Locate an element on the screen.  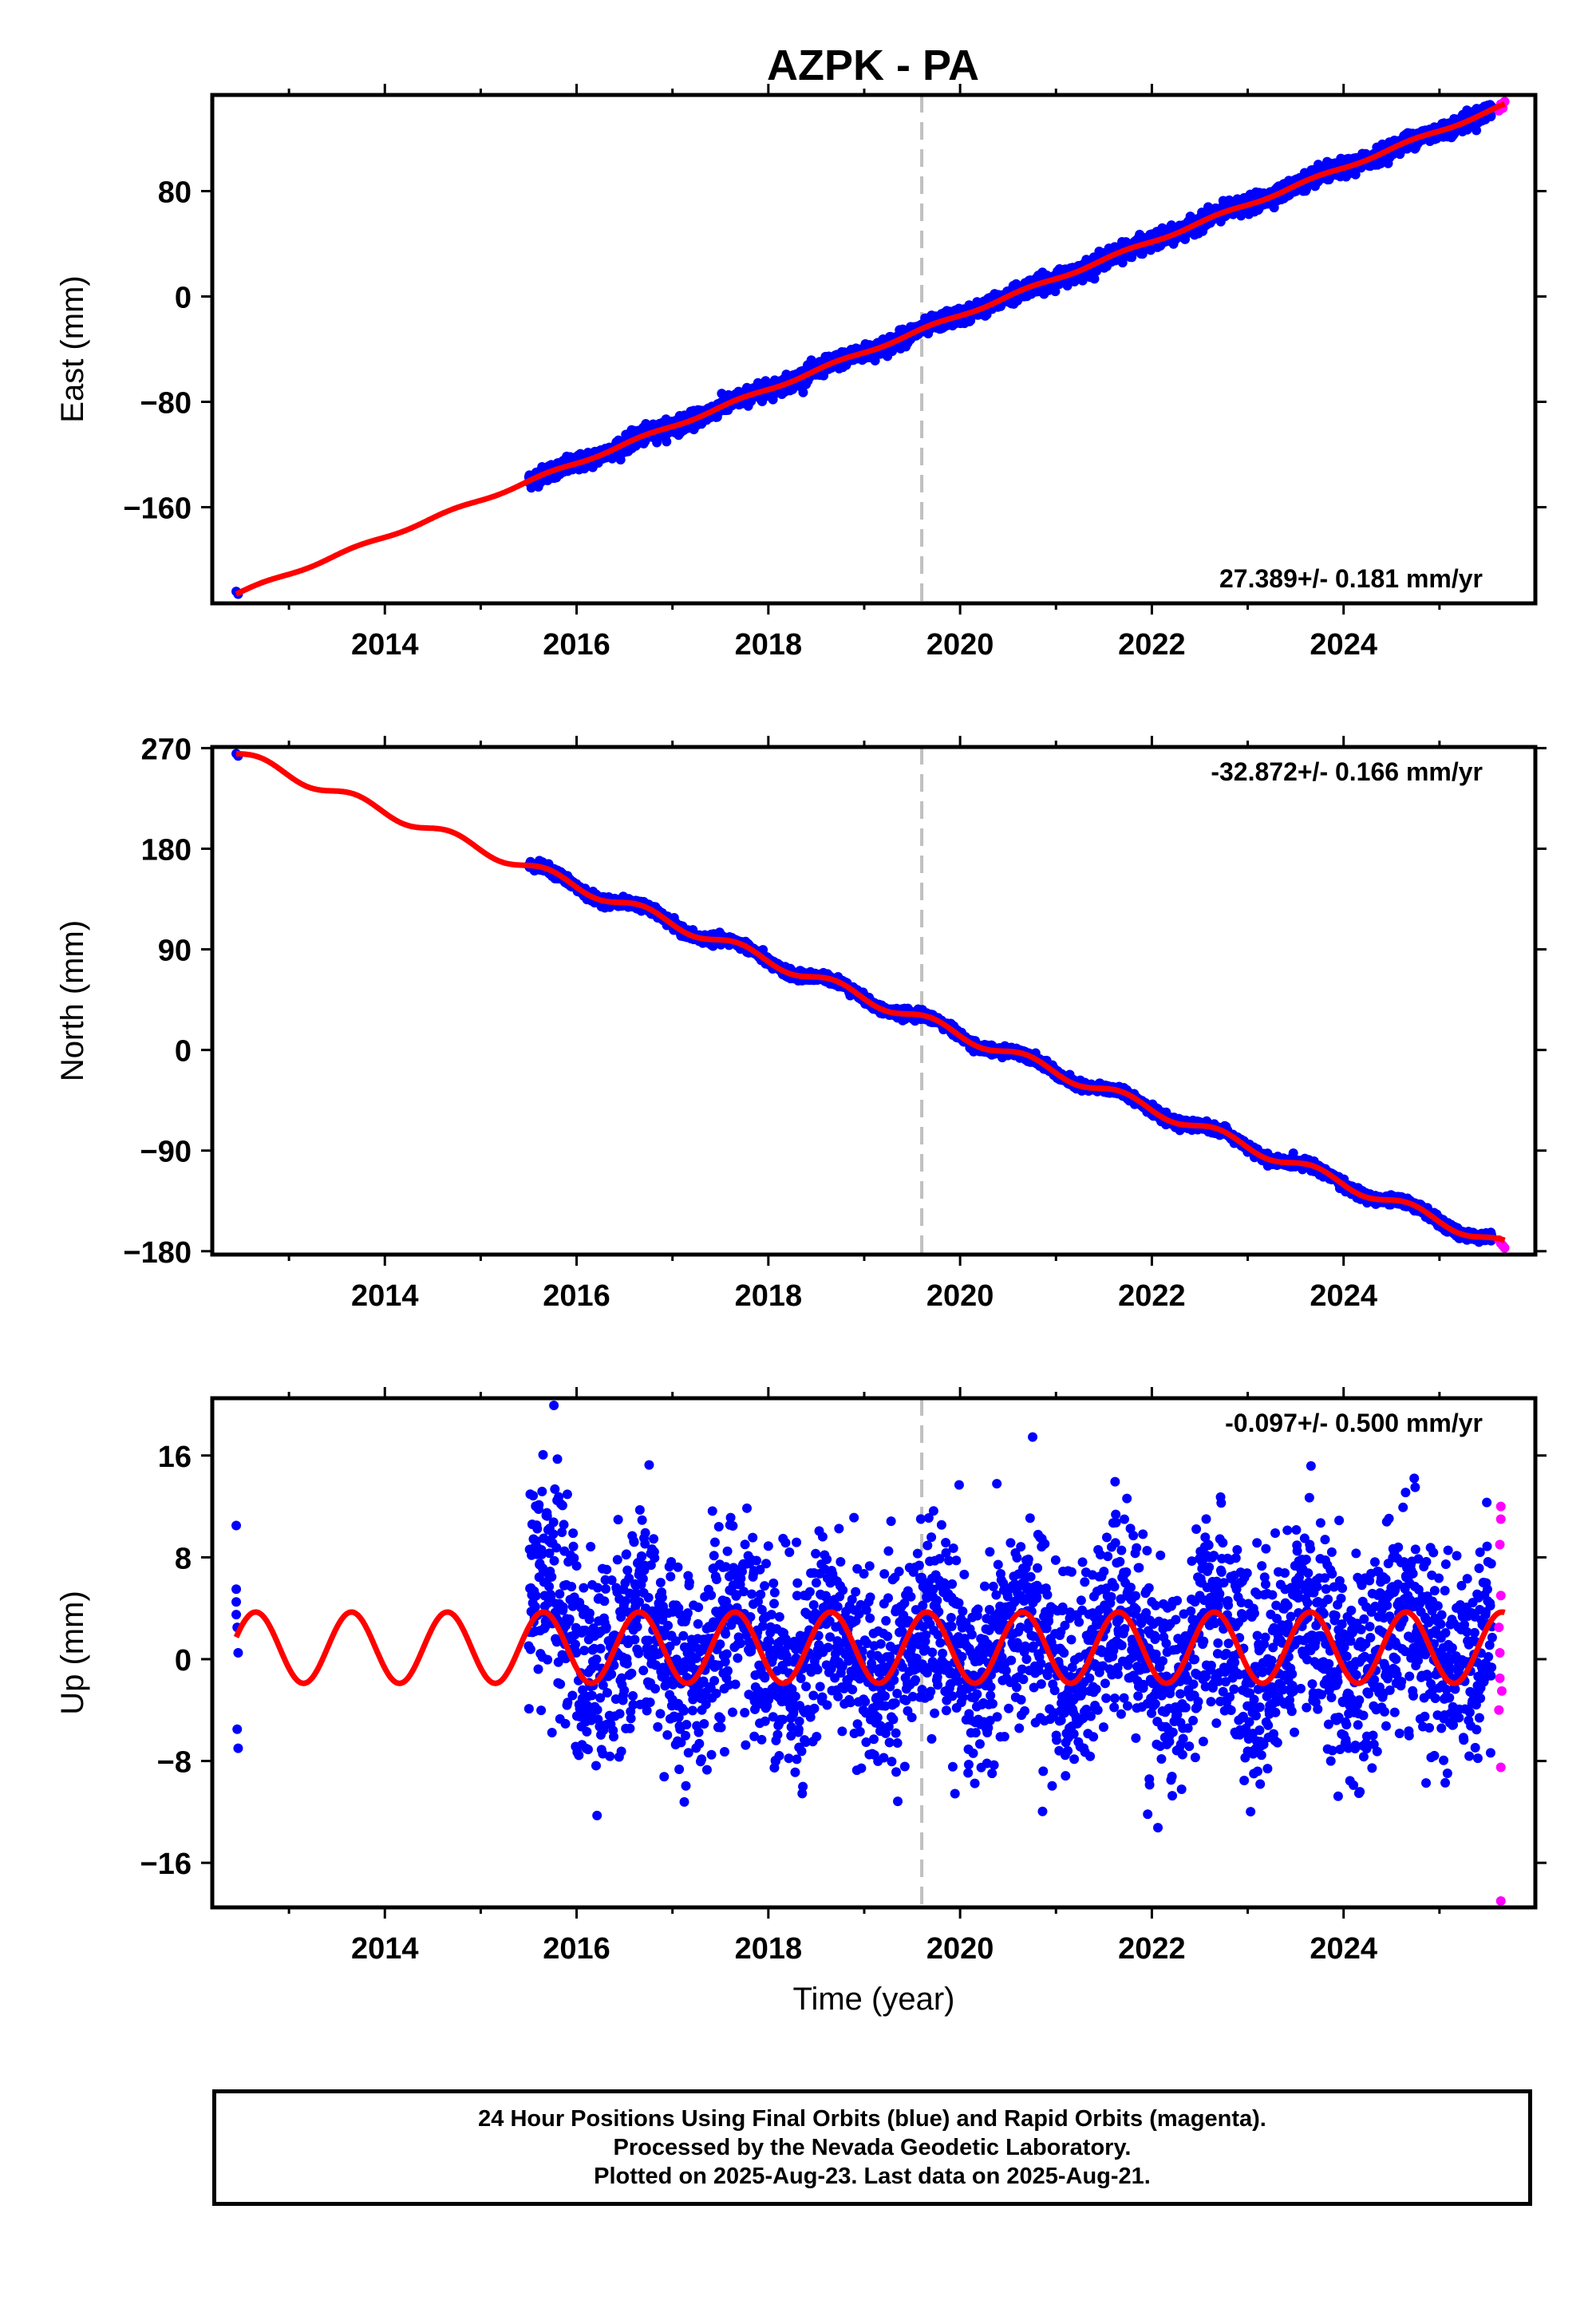
east-y-tick-label: 0 is located at coordinates (183, 297).